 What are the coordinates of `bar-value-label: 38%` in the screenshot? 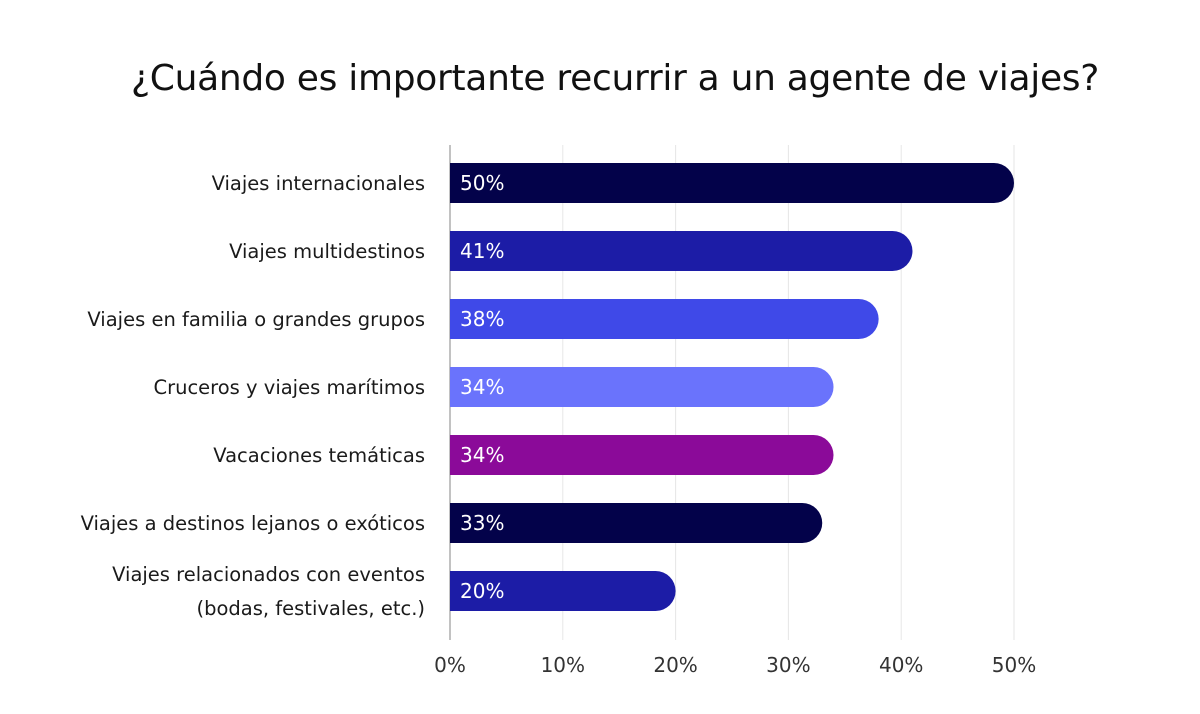 It's located at (482, 319).